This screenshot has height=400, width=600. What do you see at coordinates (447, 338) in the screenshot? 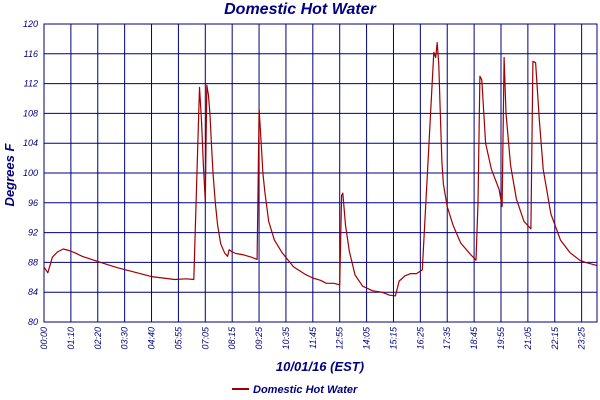
I see `x-tick-label: 17:35` at bounding box center [447, 338].